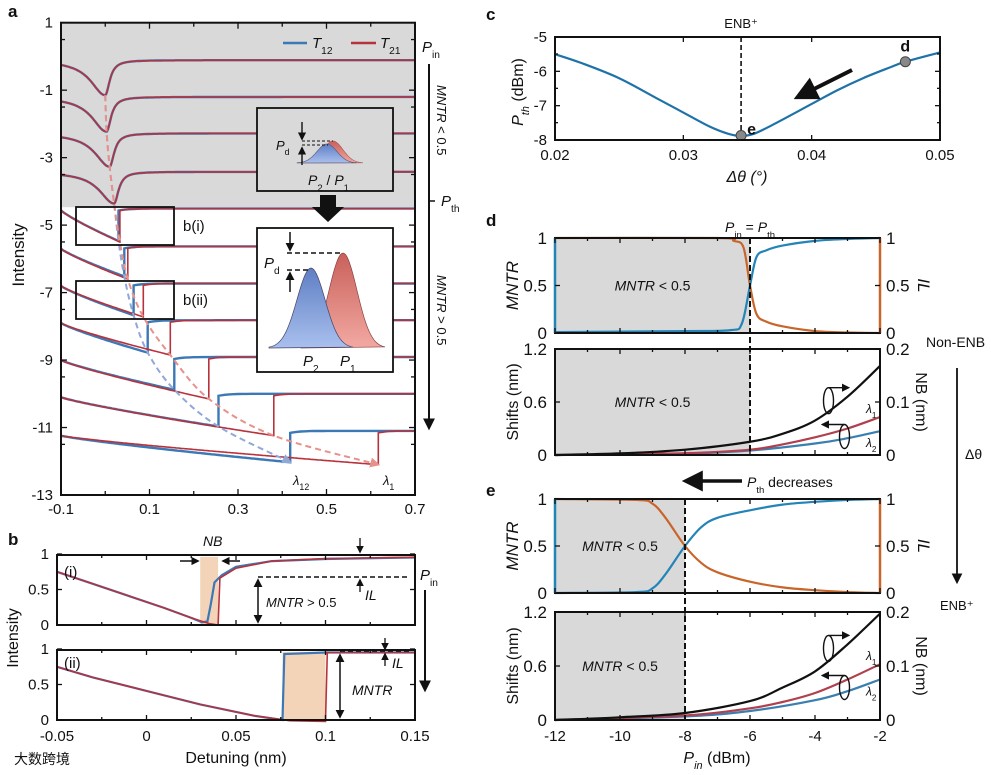  I want to click on xtick-label: -12, so click(555, 736).